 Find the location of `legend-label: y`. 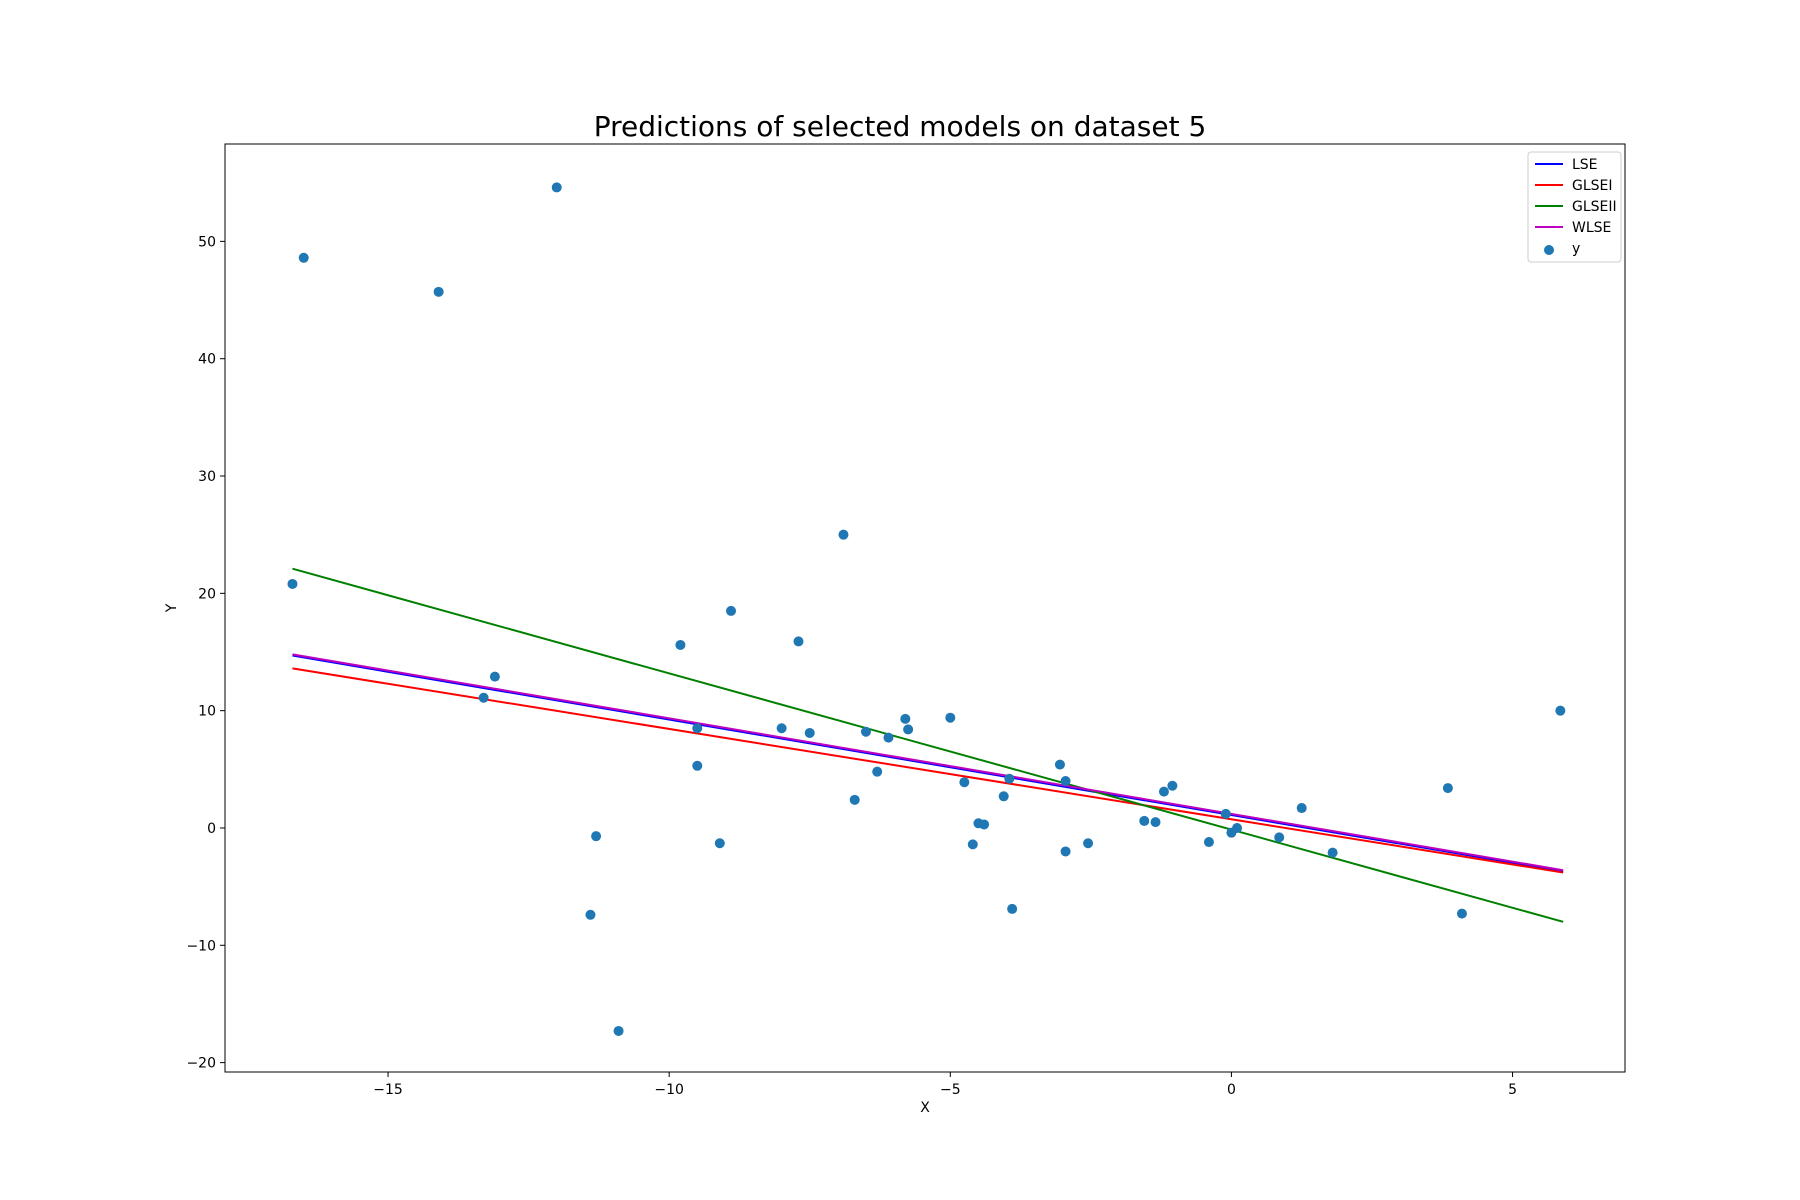

legend-label: y is located at coordinates (1576, 249).